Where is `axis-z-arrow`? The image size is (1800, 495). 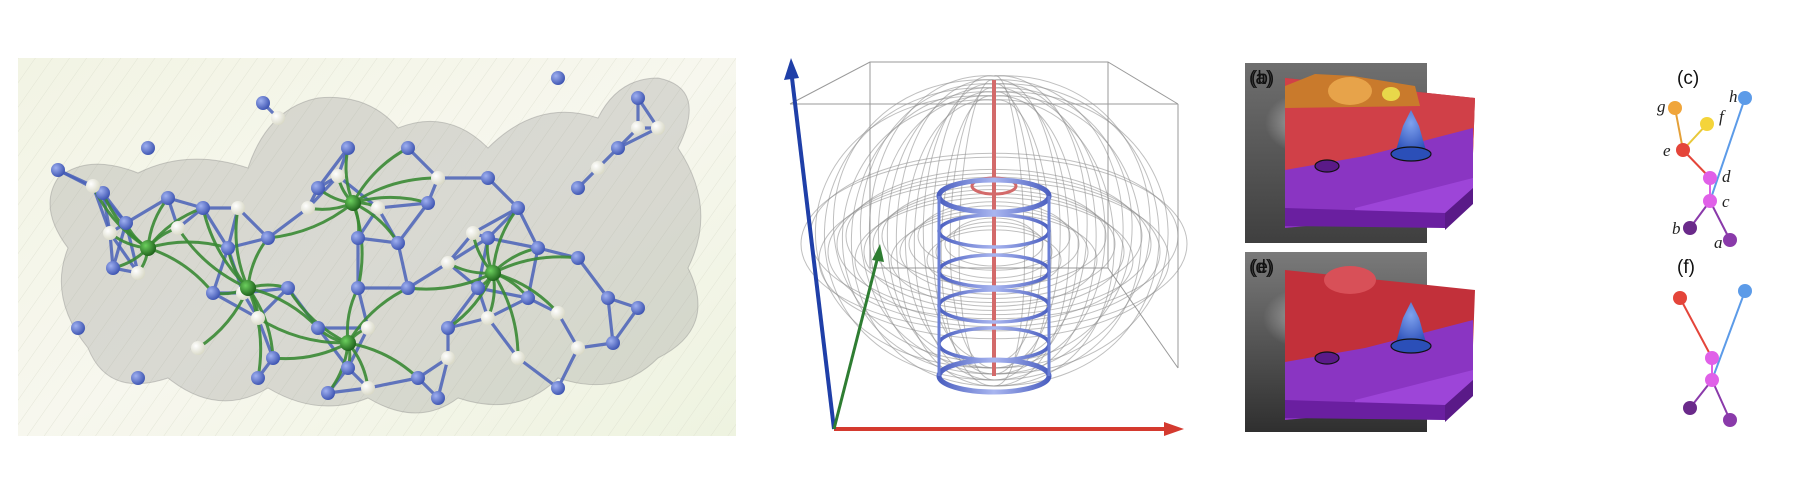 axis-z-arrow is located at coordinates (791, 69).